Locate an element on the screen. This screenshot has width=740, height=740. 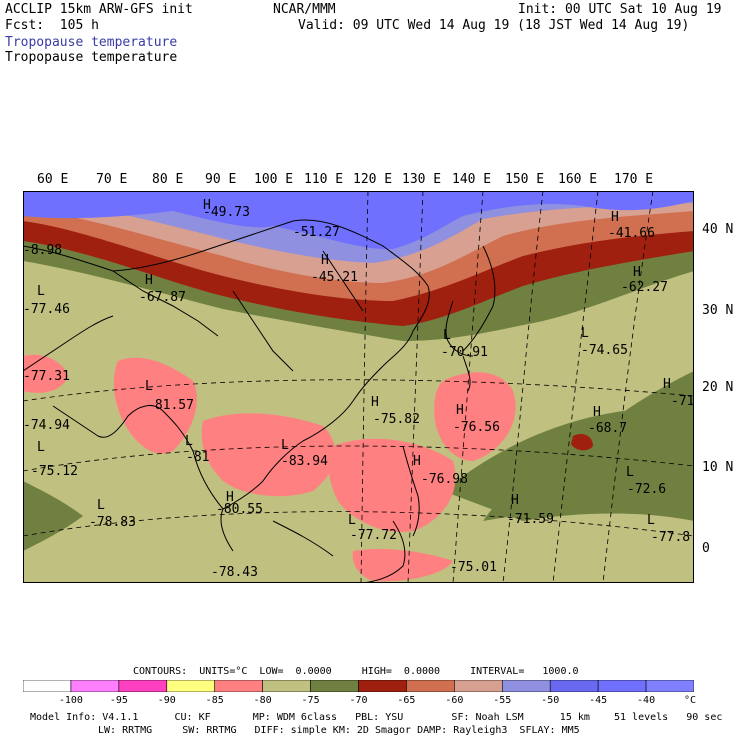
contour-value: -78.43 is located at coordinates (234, 572).